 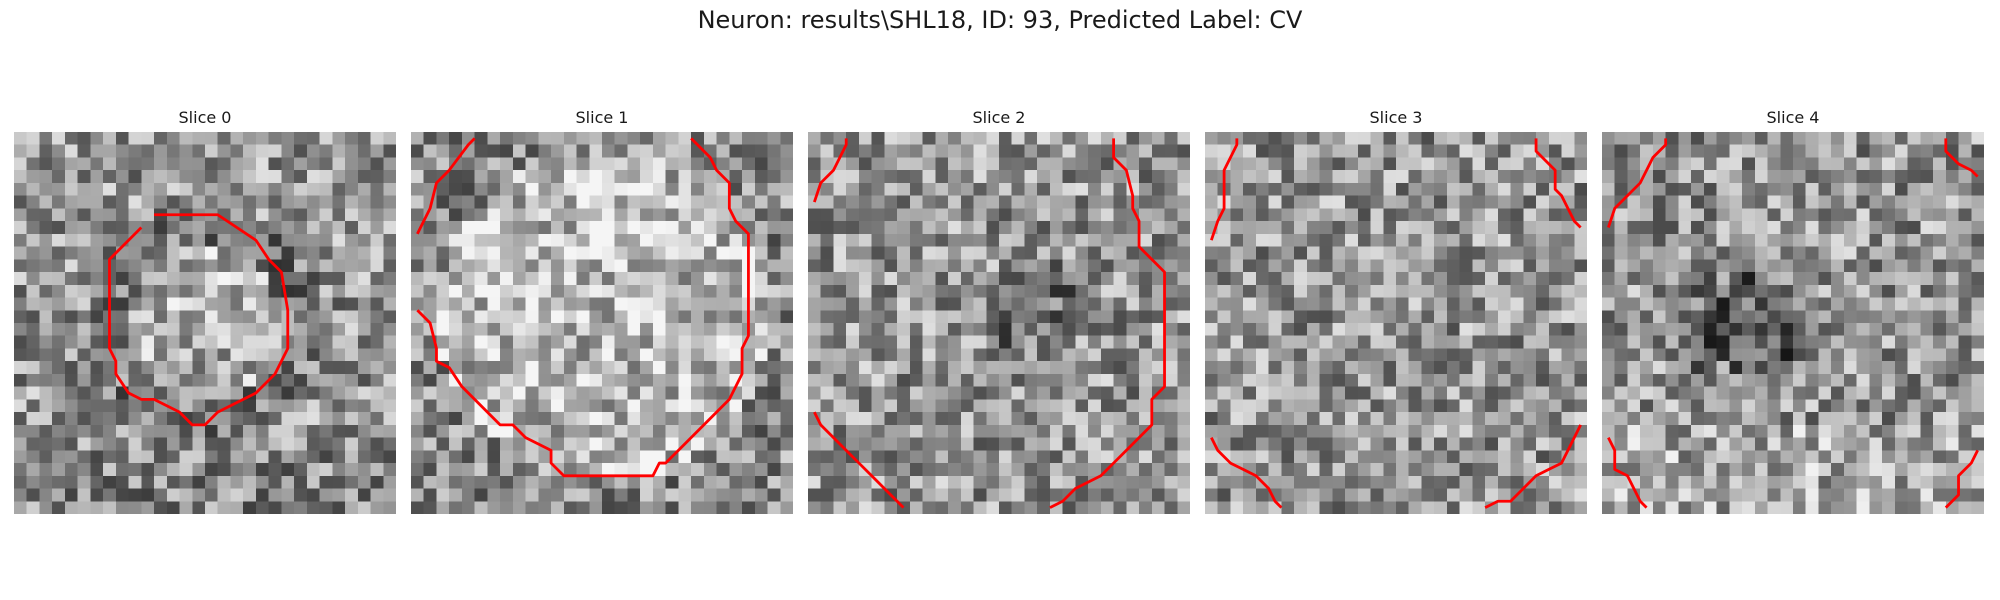 I want to click on panel-title: Slice 4, so click(x=1793, y=117).